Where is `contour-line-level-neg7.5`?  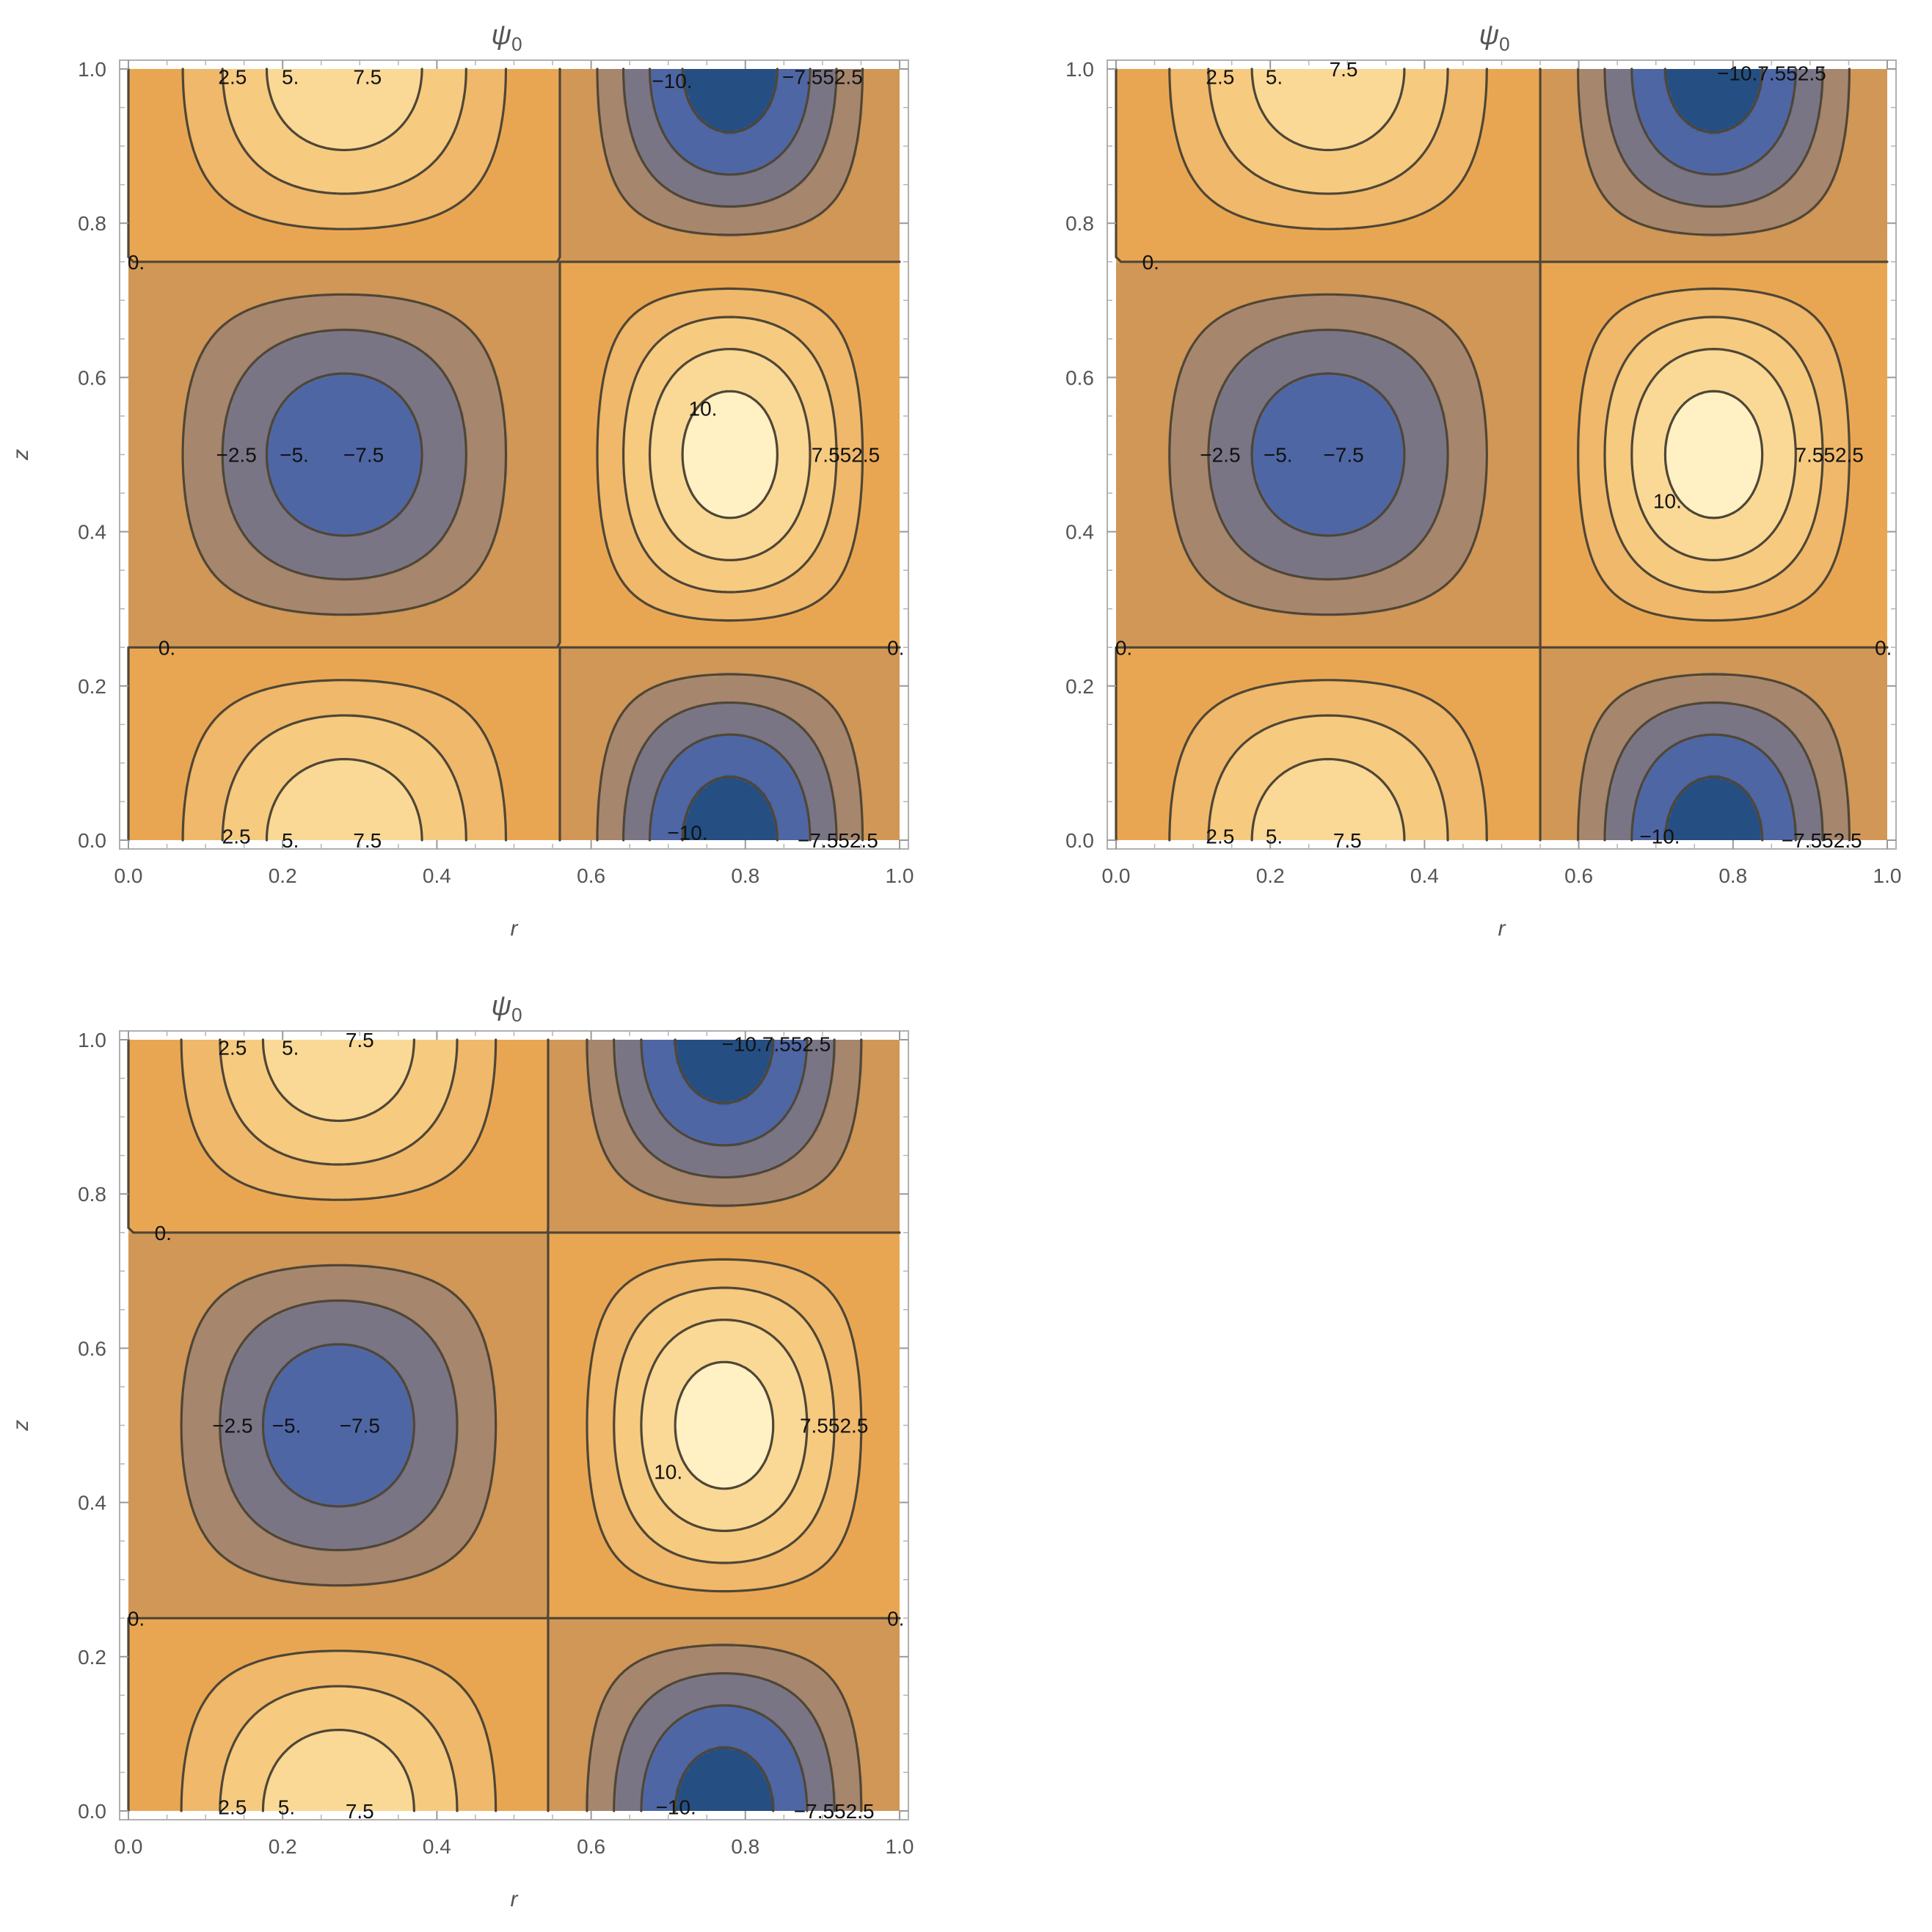
contour-line-level-neg7.5 is located at coordinates (1523, 455).